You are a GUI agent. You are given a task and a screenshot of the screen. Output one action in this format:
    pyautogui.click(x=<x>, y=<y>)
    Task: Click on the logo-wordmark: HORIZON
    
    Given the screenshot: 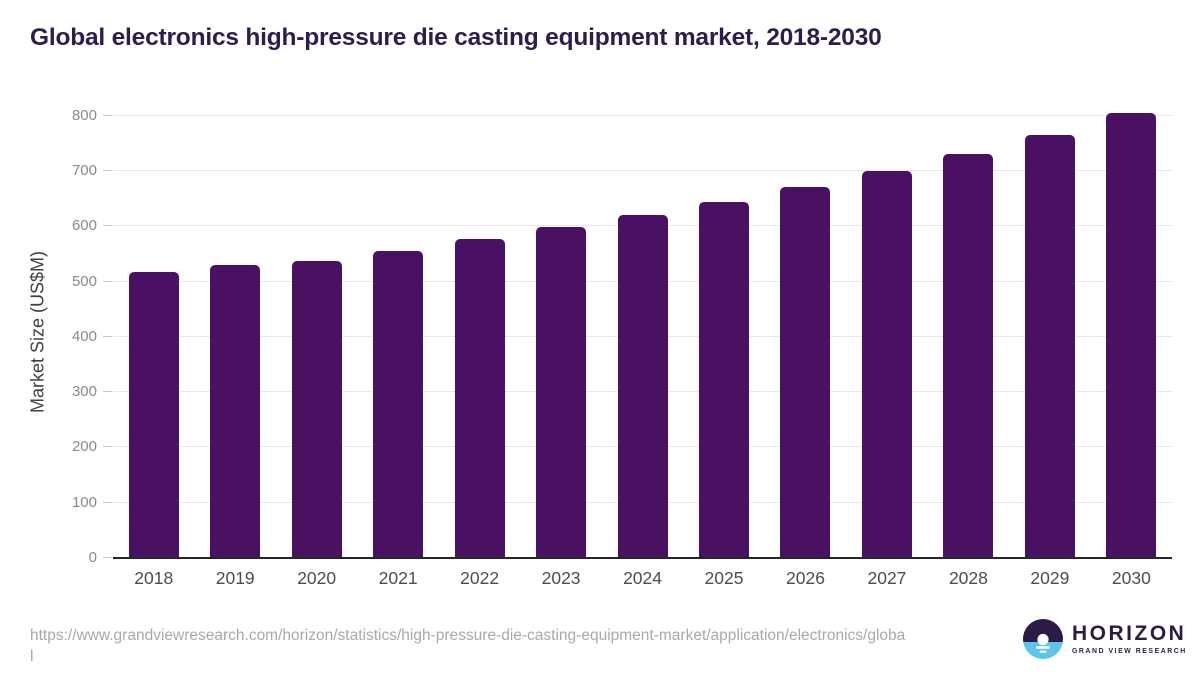 What is the action you would take?
    pyautogui.click(x=1129, y=634)
    